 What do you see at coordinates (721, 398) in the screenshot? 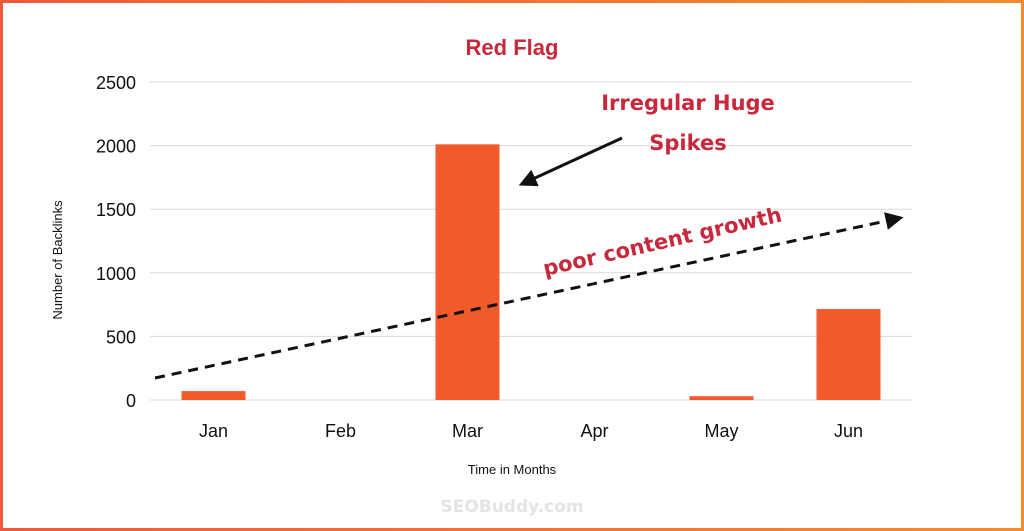
I see `bar-may` at bounding box center [721, 398].